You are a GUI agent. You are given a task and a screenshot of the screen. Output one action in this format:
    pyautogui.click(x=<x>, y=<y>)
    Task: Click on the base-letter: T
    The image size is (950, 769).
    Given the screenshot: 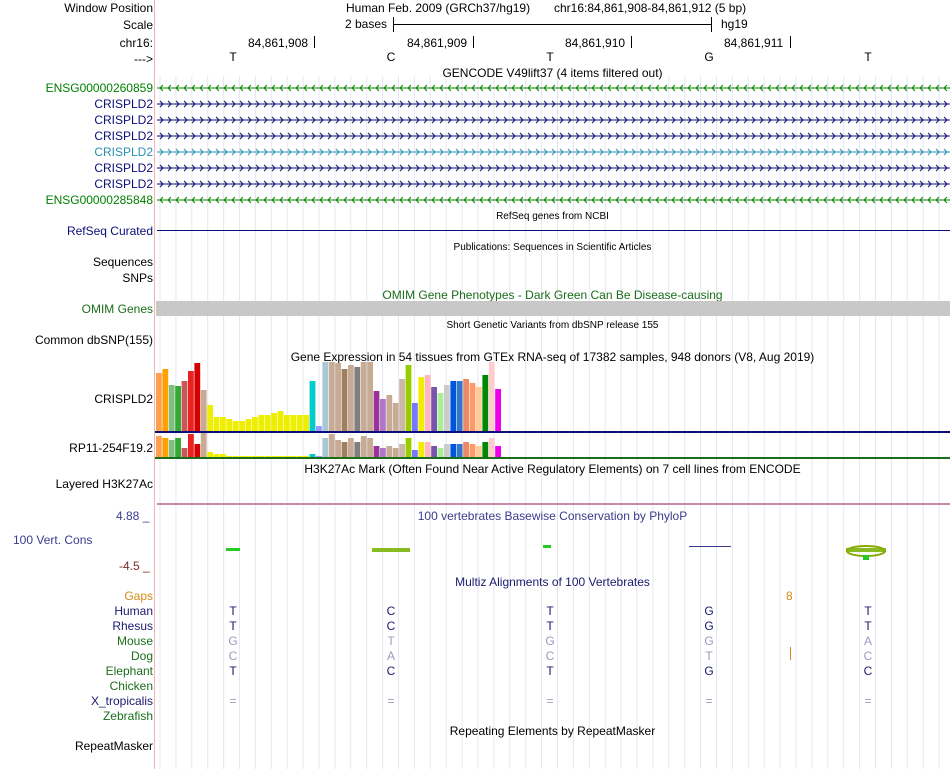 What is the action you would take?
    pyautogui.click(x=868, y=57)
    